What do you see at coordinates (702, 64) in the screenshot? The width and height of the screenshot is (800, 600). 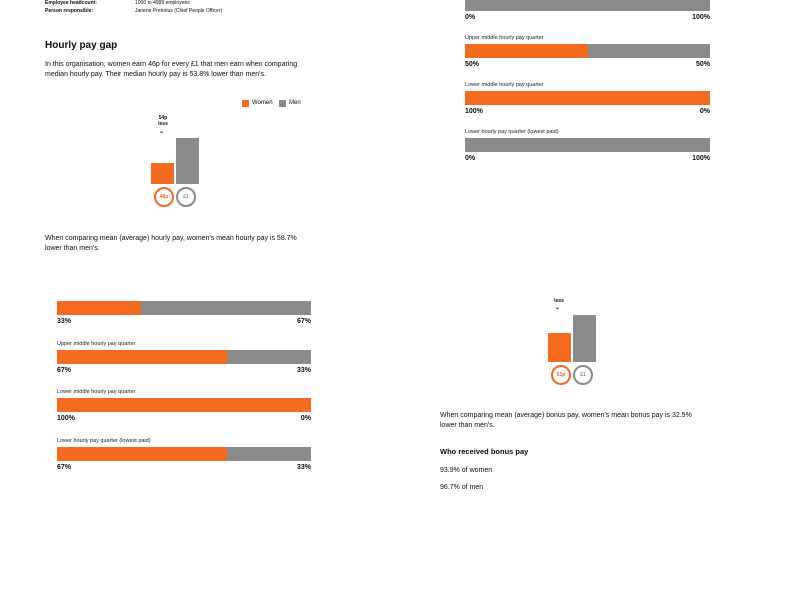 I see `quarter-men-percent: 50%` at bounding box center [702, 64].